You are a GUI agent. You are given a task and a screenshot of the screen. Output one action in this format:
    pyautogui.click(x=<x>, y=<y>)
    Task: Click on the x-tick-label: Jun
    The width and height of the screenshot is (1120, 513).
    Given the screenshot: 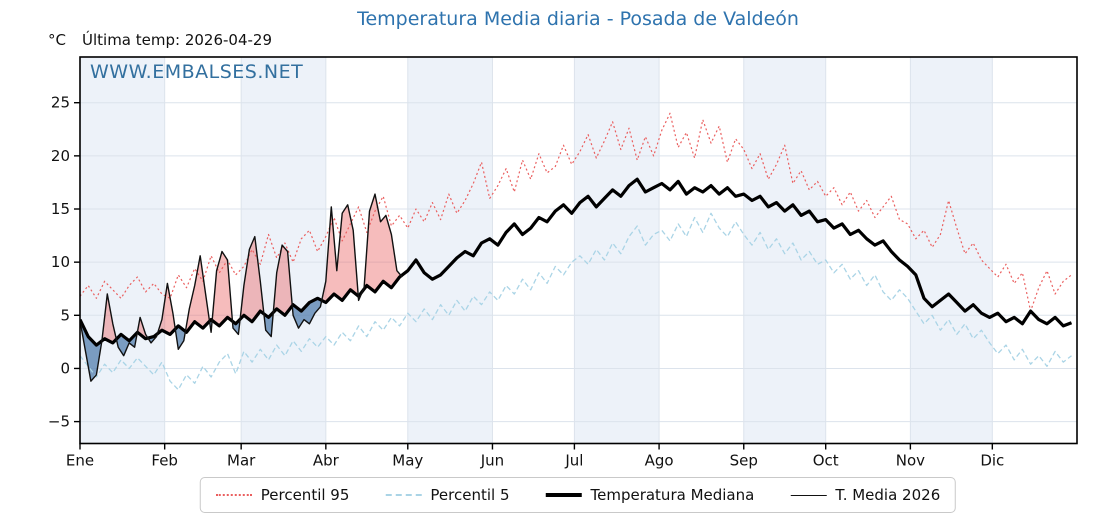 What is the action you would take?
    pyautogui.click(x=492, y=461)
    